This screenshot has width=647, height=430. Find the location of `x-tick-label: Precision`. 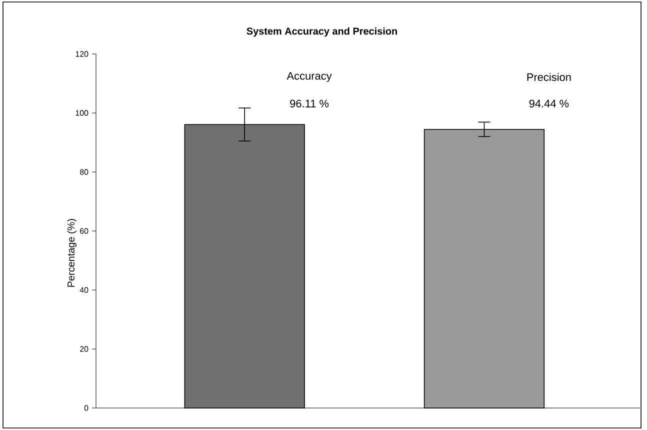

x-tick-label: Precision is located at coordinates (549, 77).